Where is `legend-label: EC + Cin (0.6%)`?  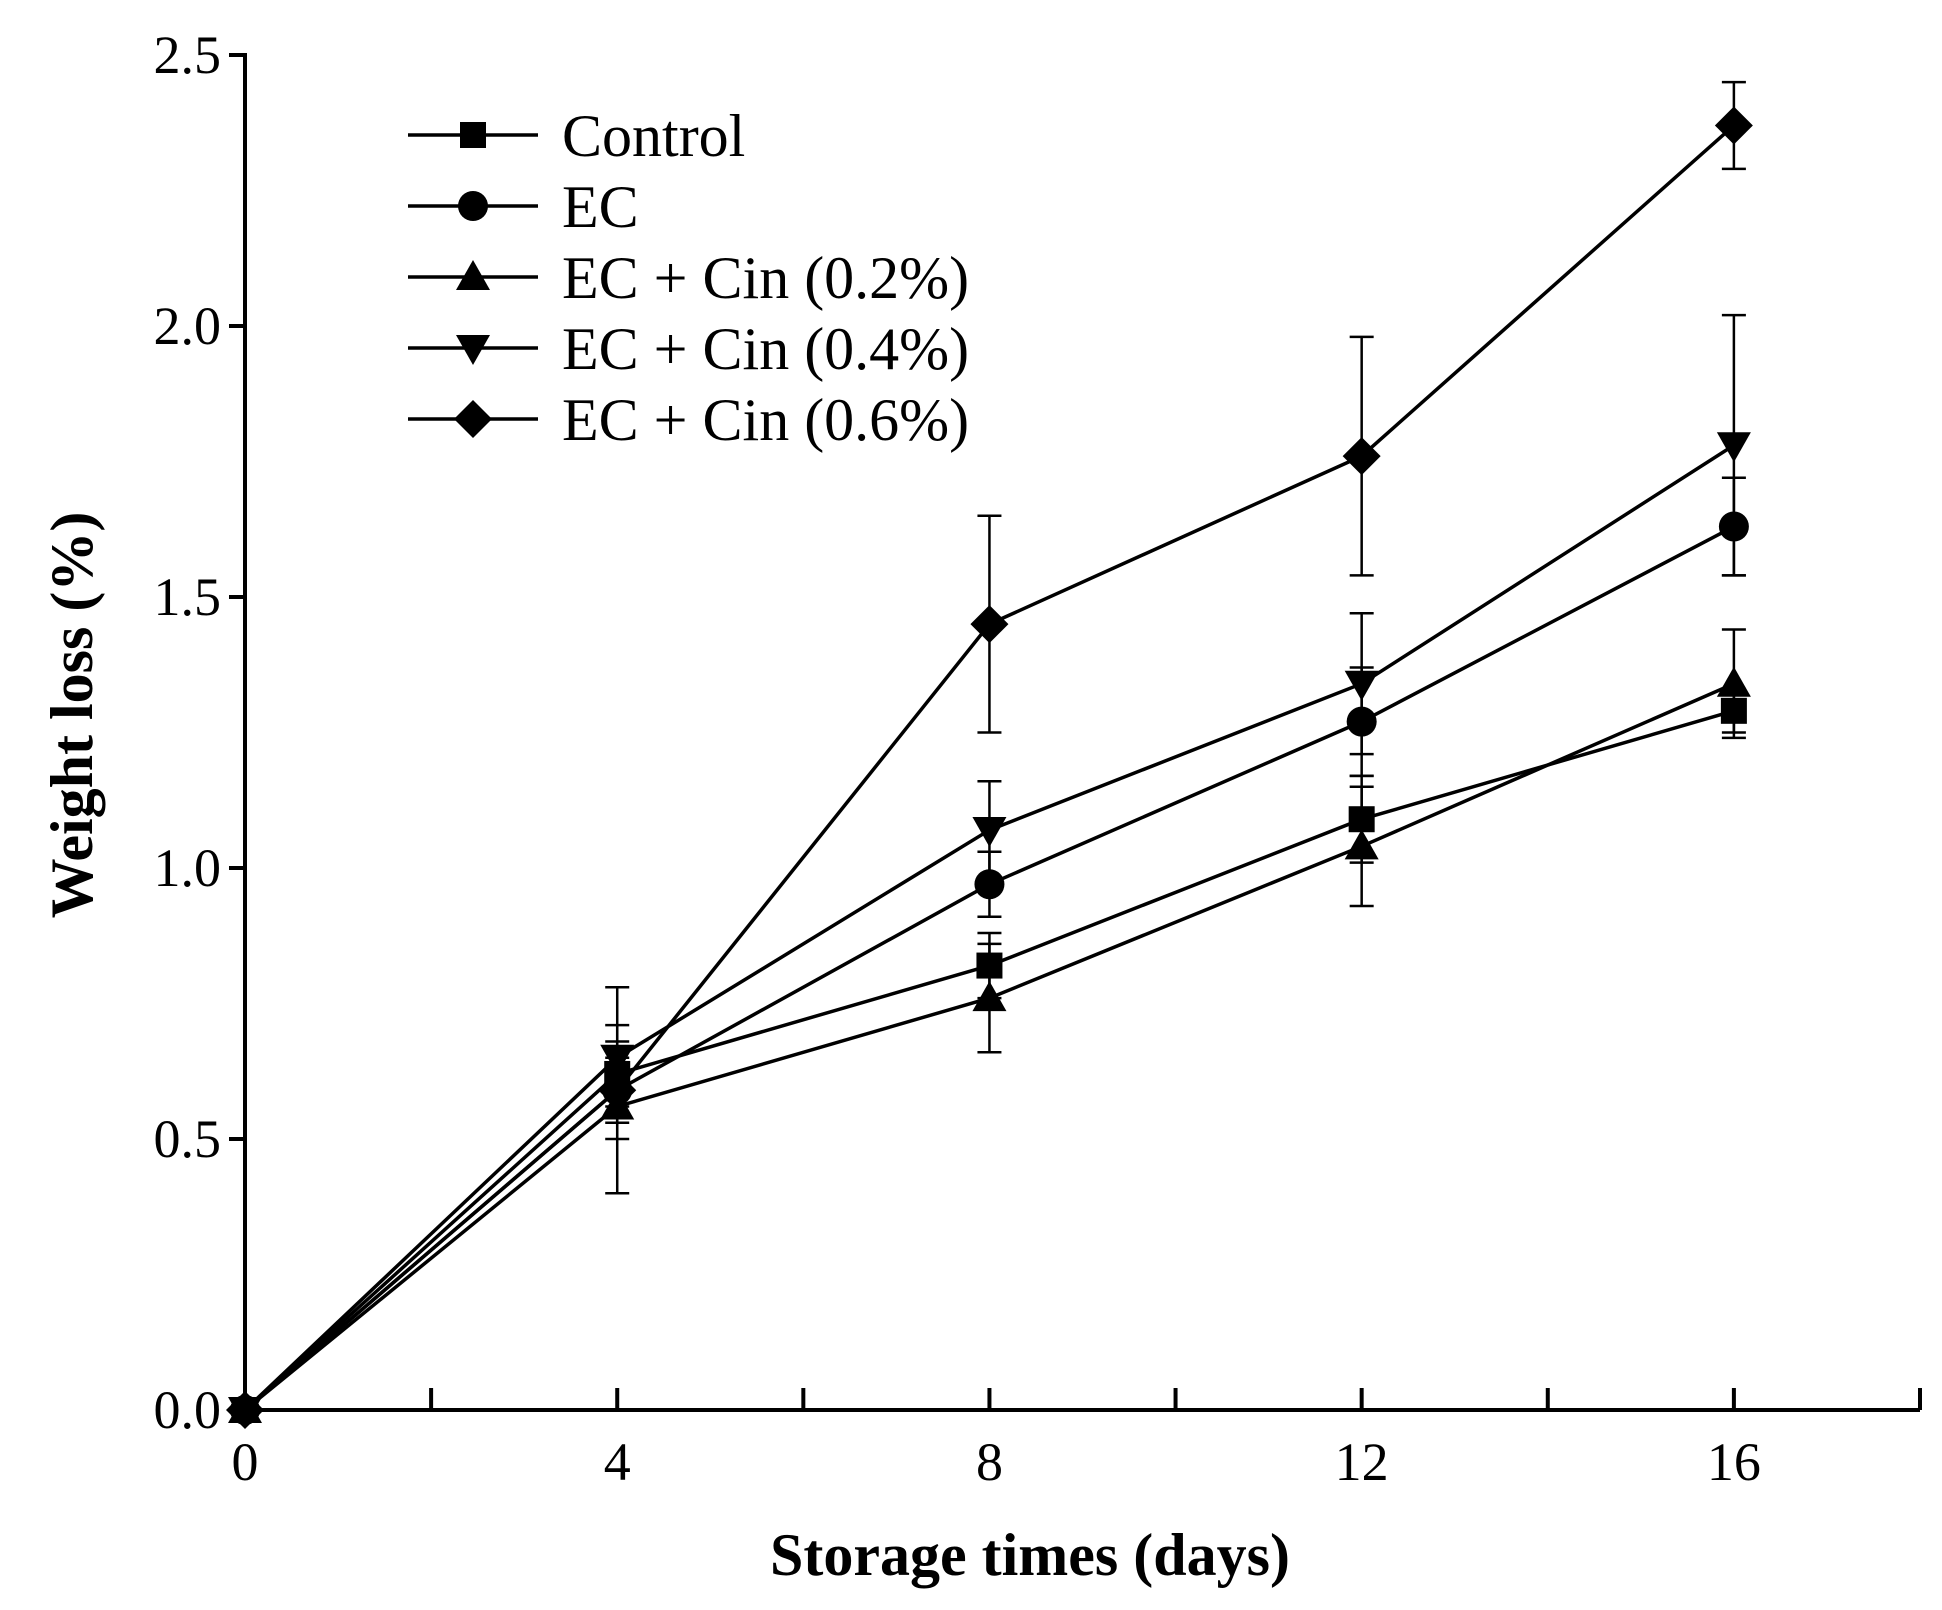
legend-label: EC + Cin (0.6%) is located at coordinates (765, 420).